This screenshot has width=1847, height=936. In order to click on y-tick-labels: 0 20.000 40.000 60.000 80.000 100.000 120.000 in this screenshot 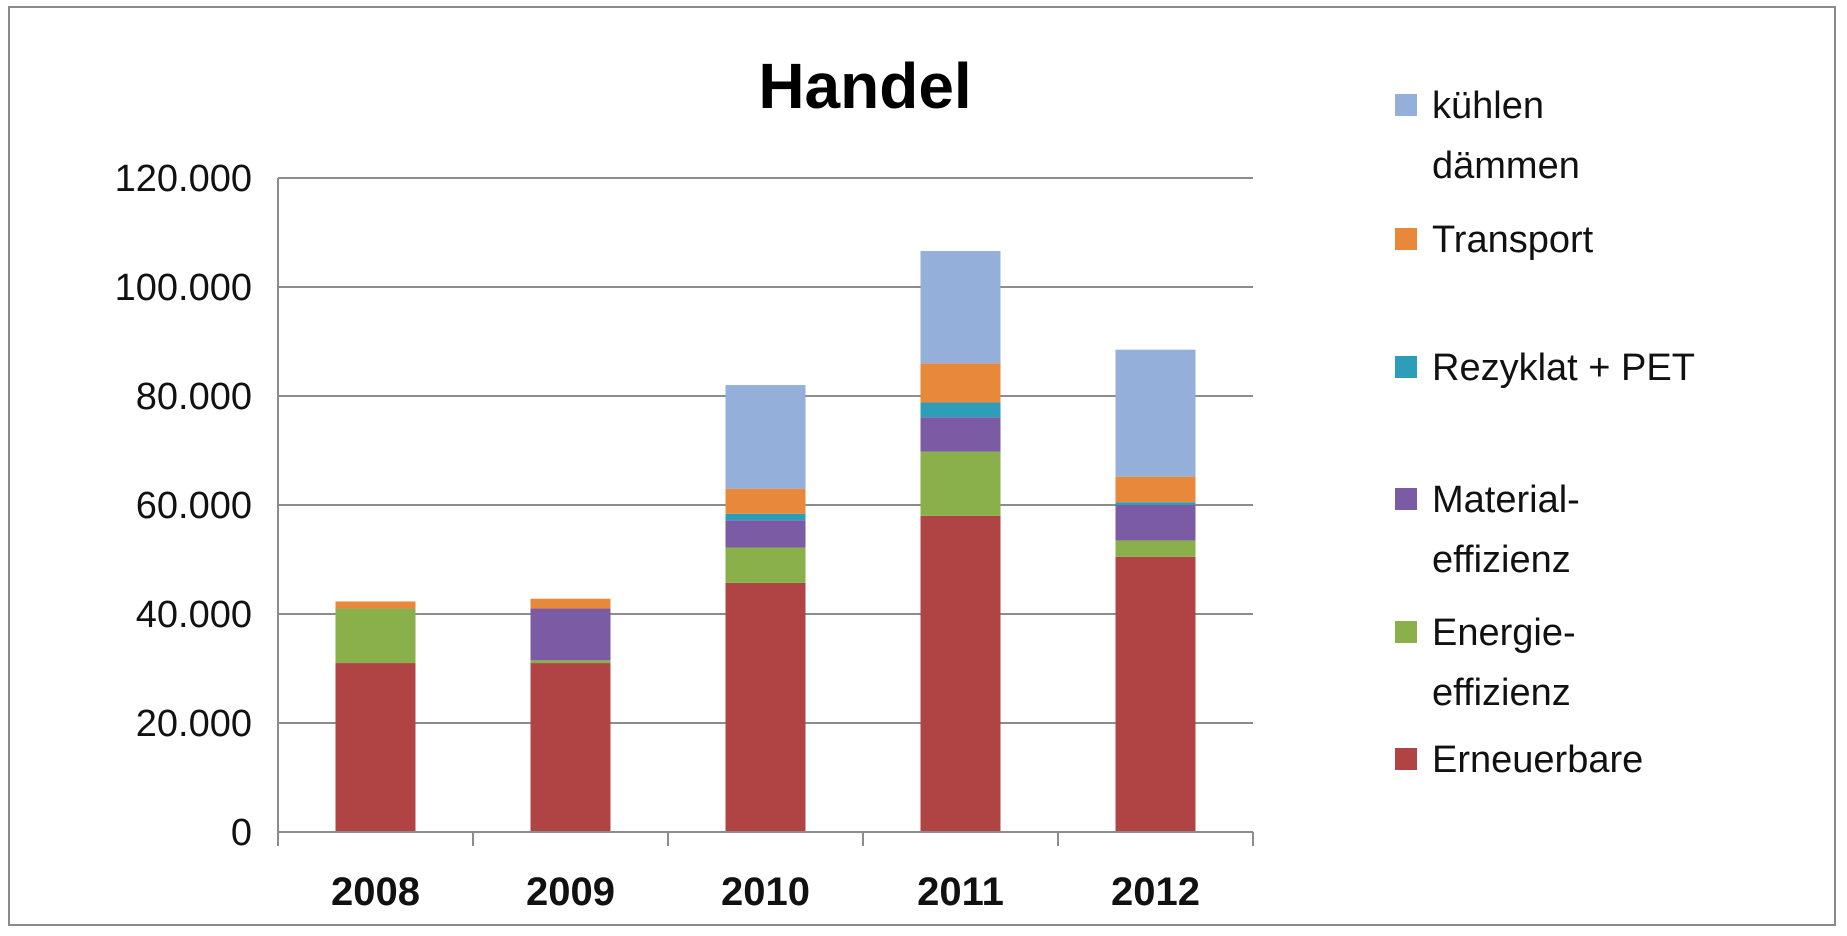, I will do `click(183, 506)`.